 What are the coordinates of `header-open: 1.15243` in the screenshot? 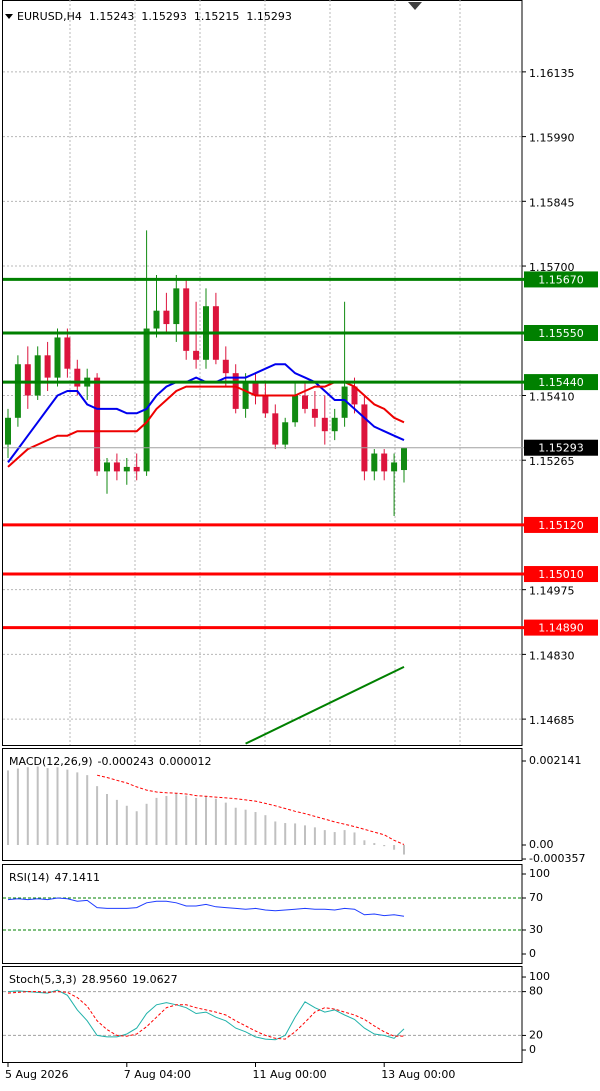 It's located at (112, 16).